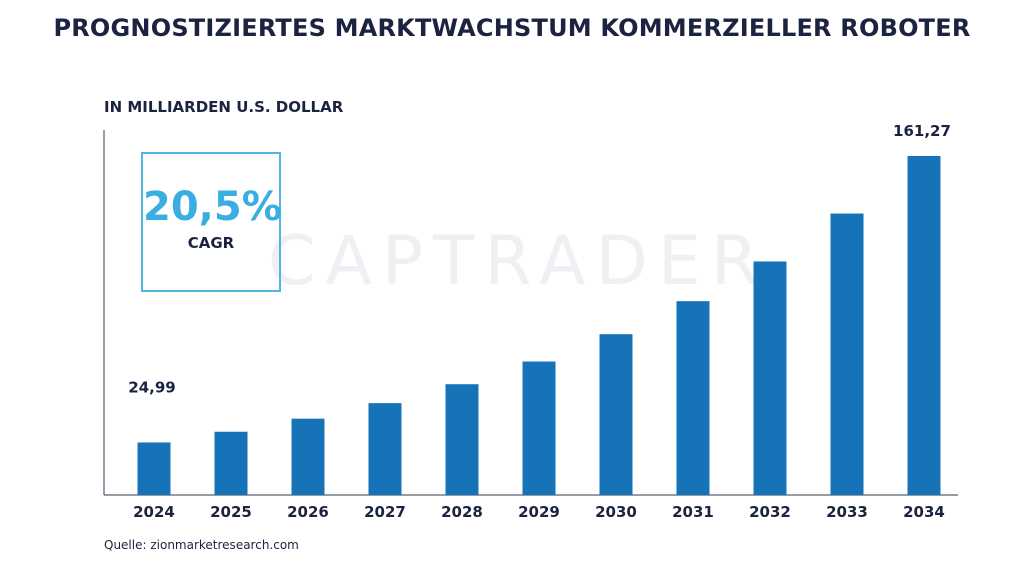  What do you see at coordinates (462, 439) in the screenshot?
I see `bar-2028` at bounding box center [462, 439].